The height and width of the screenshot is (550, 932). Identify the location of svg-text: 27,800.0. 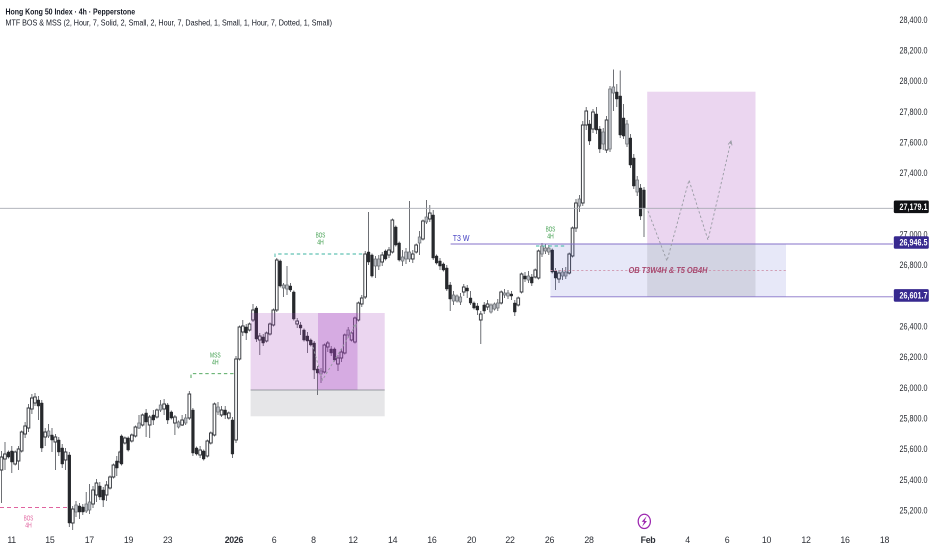
(914, 112).